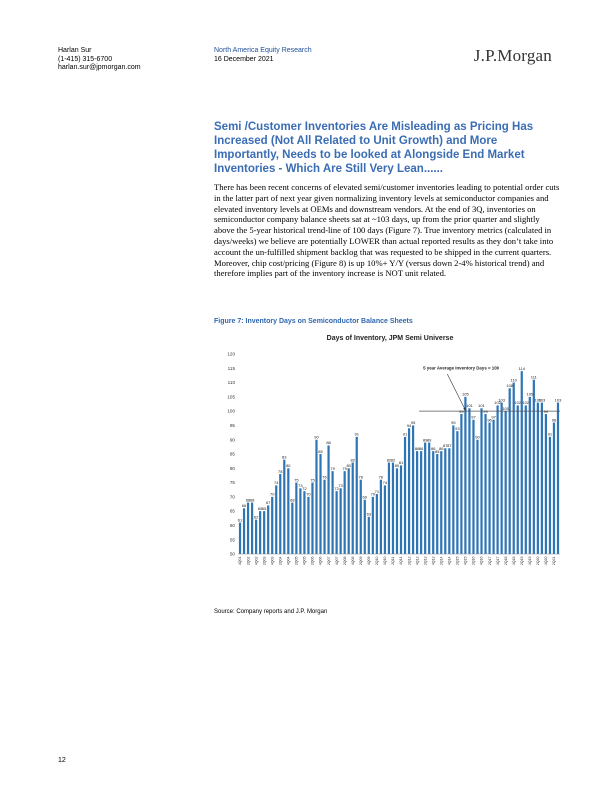  Describe the element at coordinates (514, 379) in the screenshot. I see `bar-value-label: 110` at that location.